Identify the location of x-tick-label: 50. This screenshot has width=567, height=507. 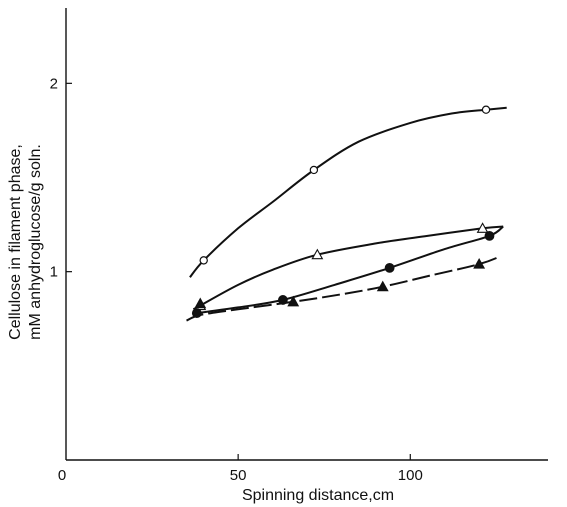
(238, 475).